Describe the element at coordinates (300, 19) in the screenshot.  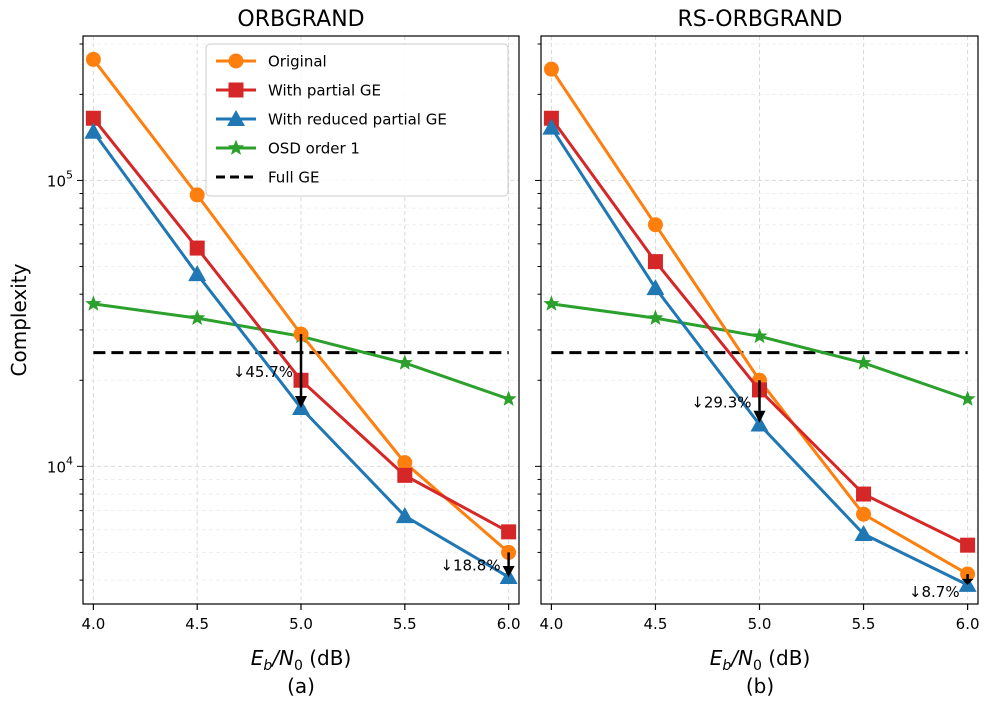
I see `panel-a-title: ORBGRAND` at that location.